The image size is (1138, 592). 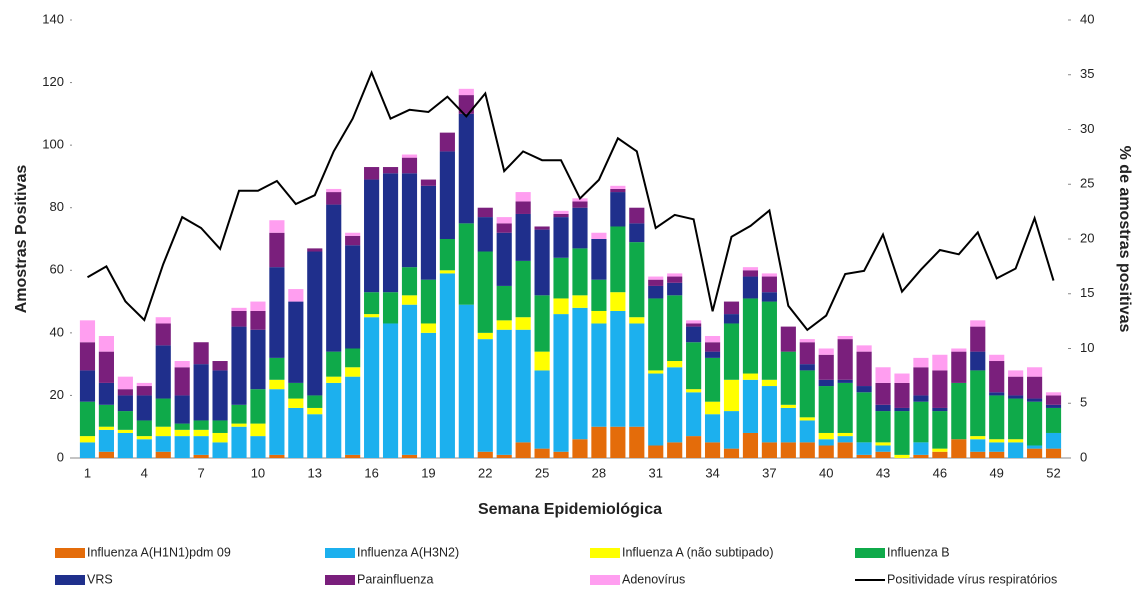 What do you see at coordinates (144, 472) in the screenshot?
I see `x-tick-label: 4` at bounding box center [144, 472].